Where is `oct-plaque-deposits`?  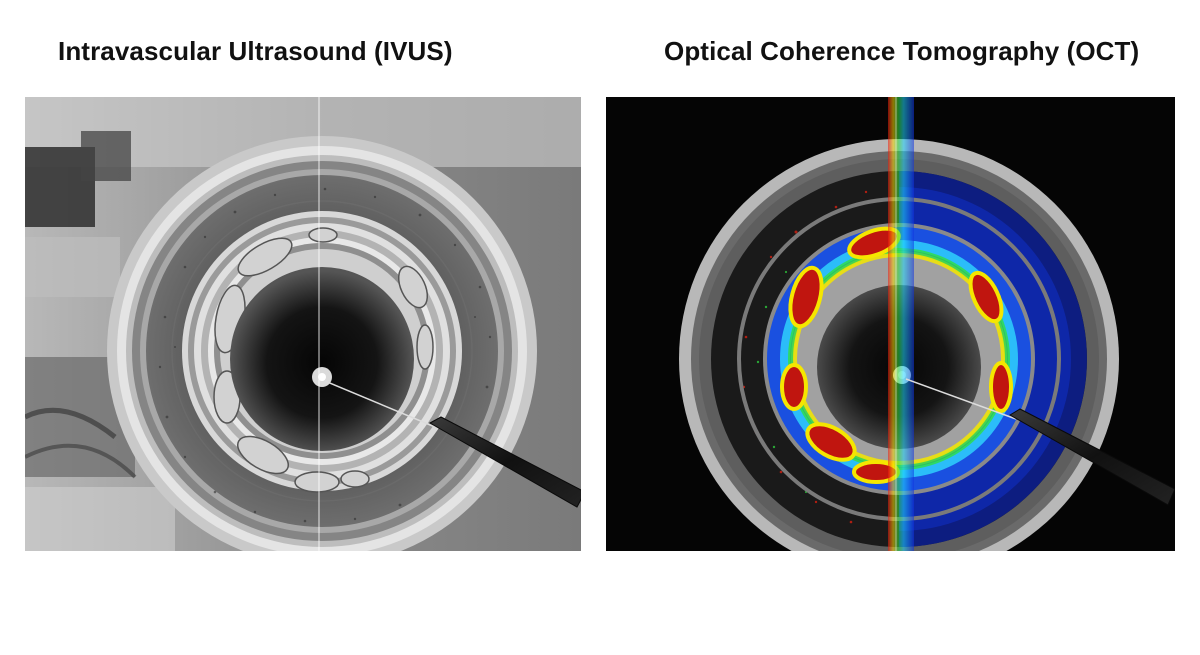 oct-plaque-deposits is located at coordinates (896, 355).